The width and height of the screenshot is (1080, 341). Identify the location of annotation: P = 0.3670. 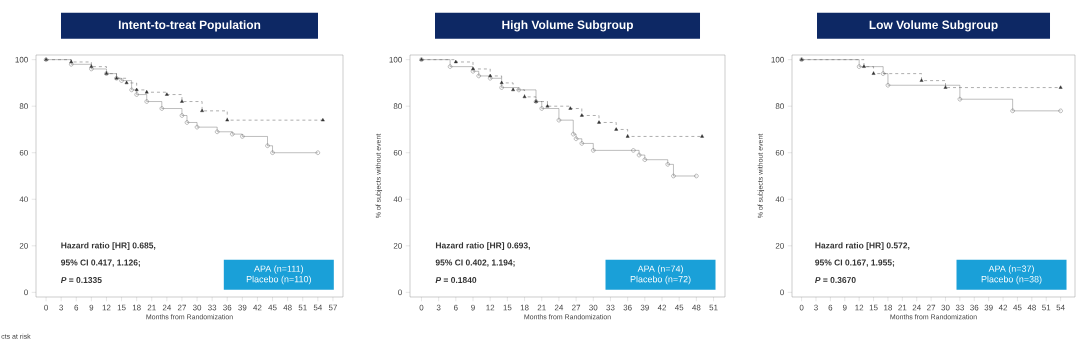
(835, 280).